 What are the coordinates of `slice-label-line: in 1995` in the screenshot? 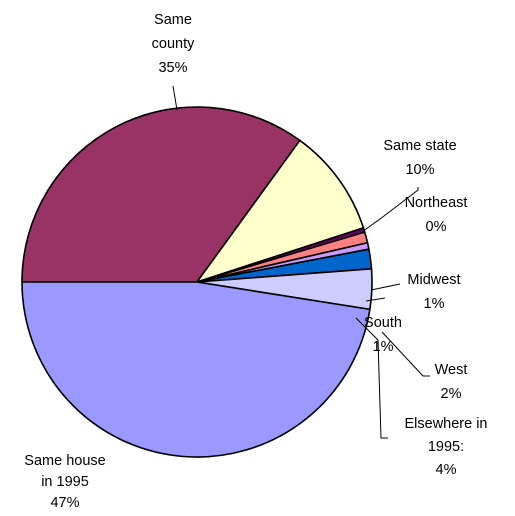 It's located at (65, 482).